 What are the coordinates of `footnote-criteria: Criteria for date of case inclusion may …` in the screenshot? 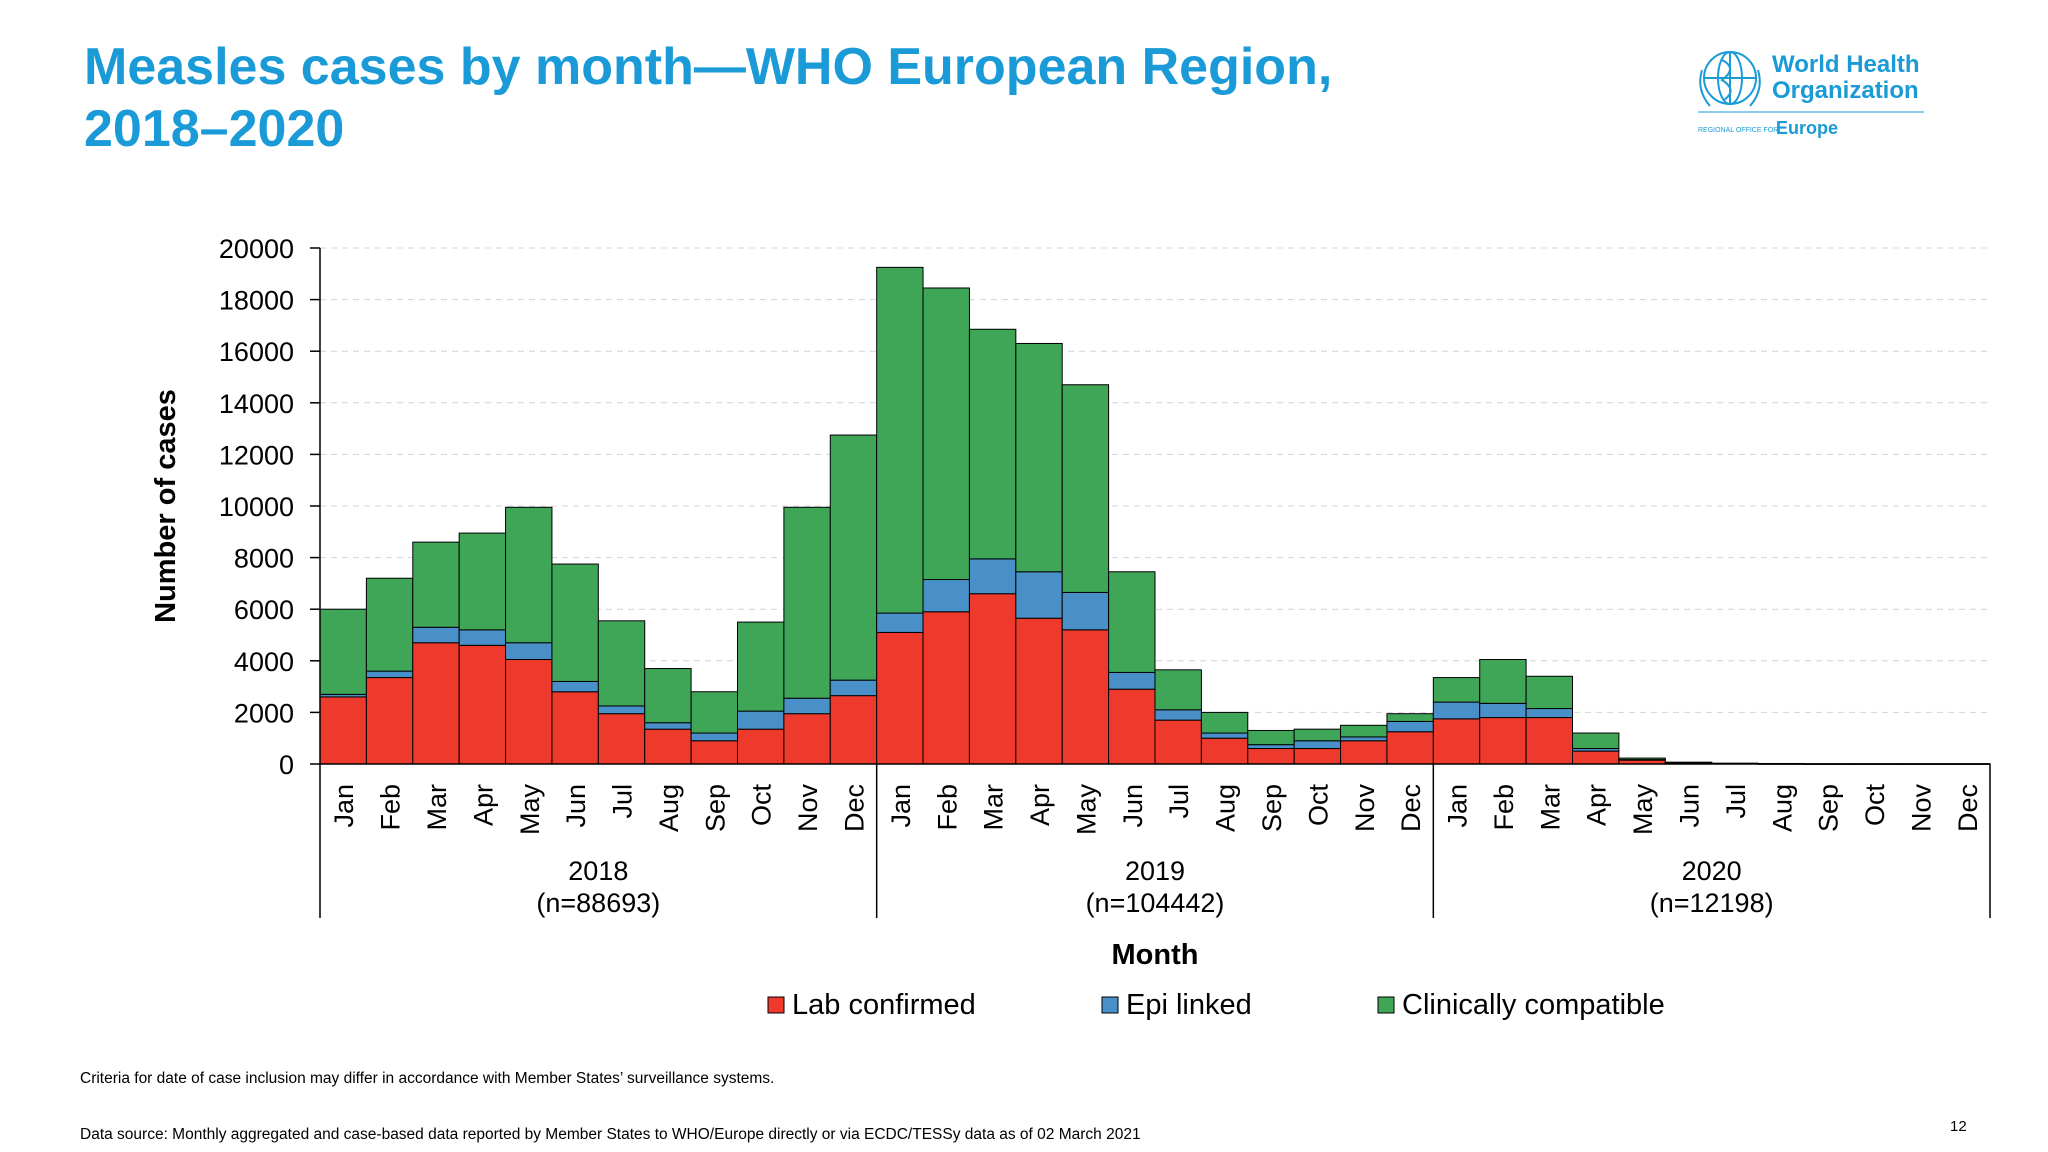 It's located at (427, 1078).